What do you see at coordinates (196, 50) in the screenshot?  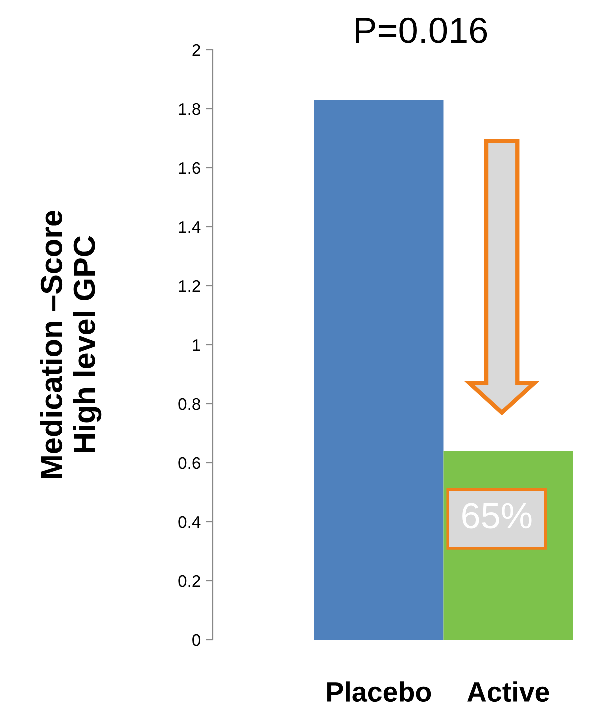 I see `y-tick-label: 2` at bounding box center [196, 50].